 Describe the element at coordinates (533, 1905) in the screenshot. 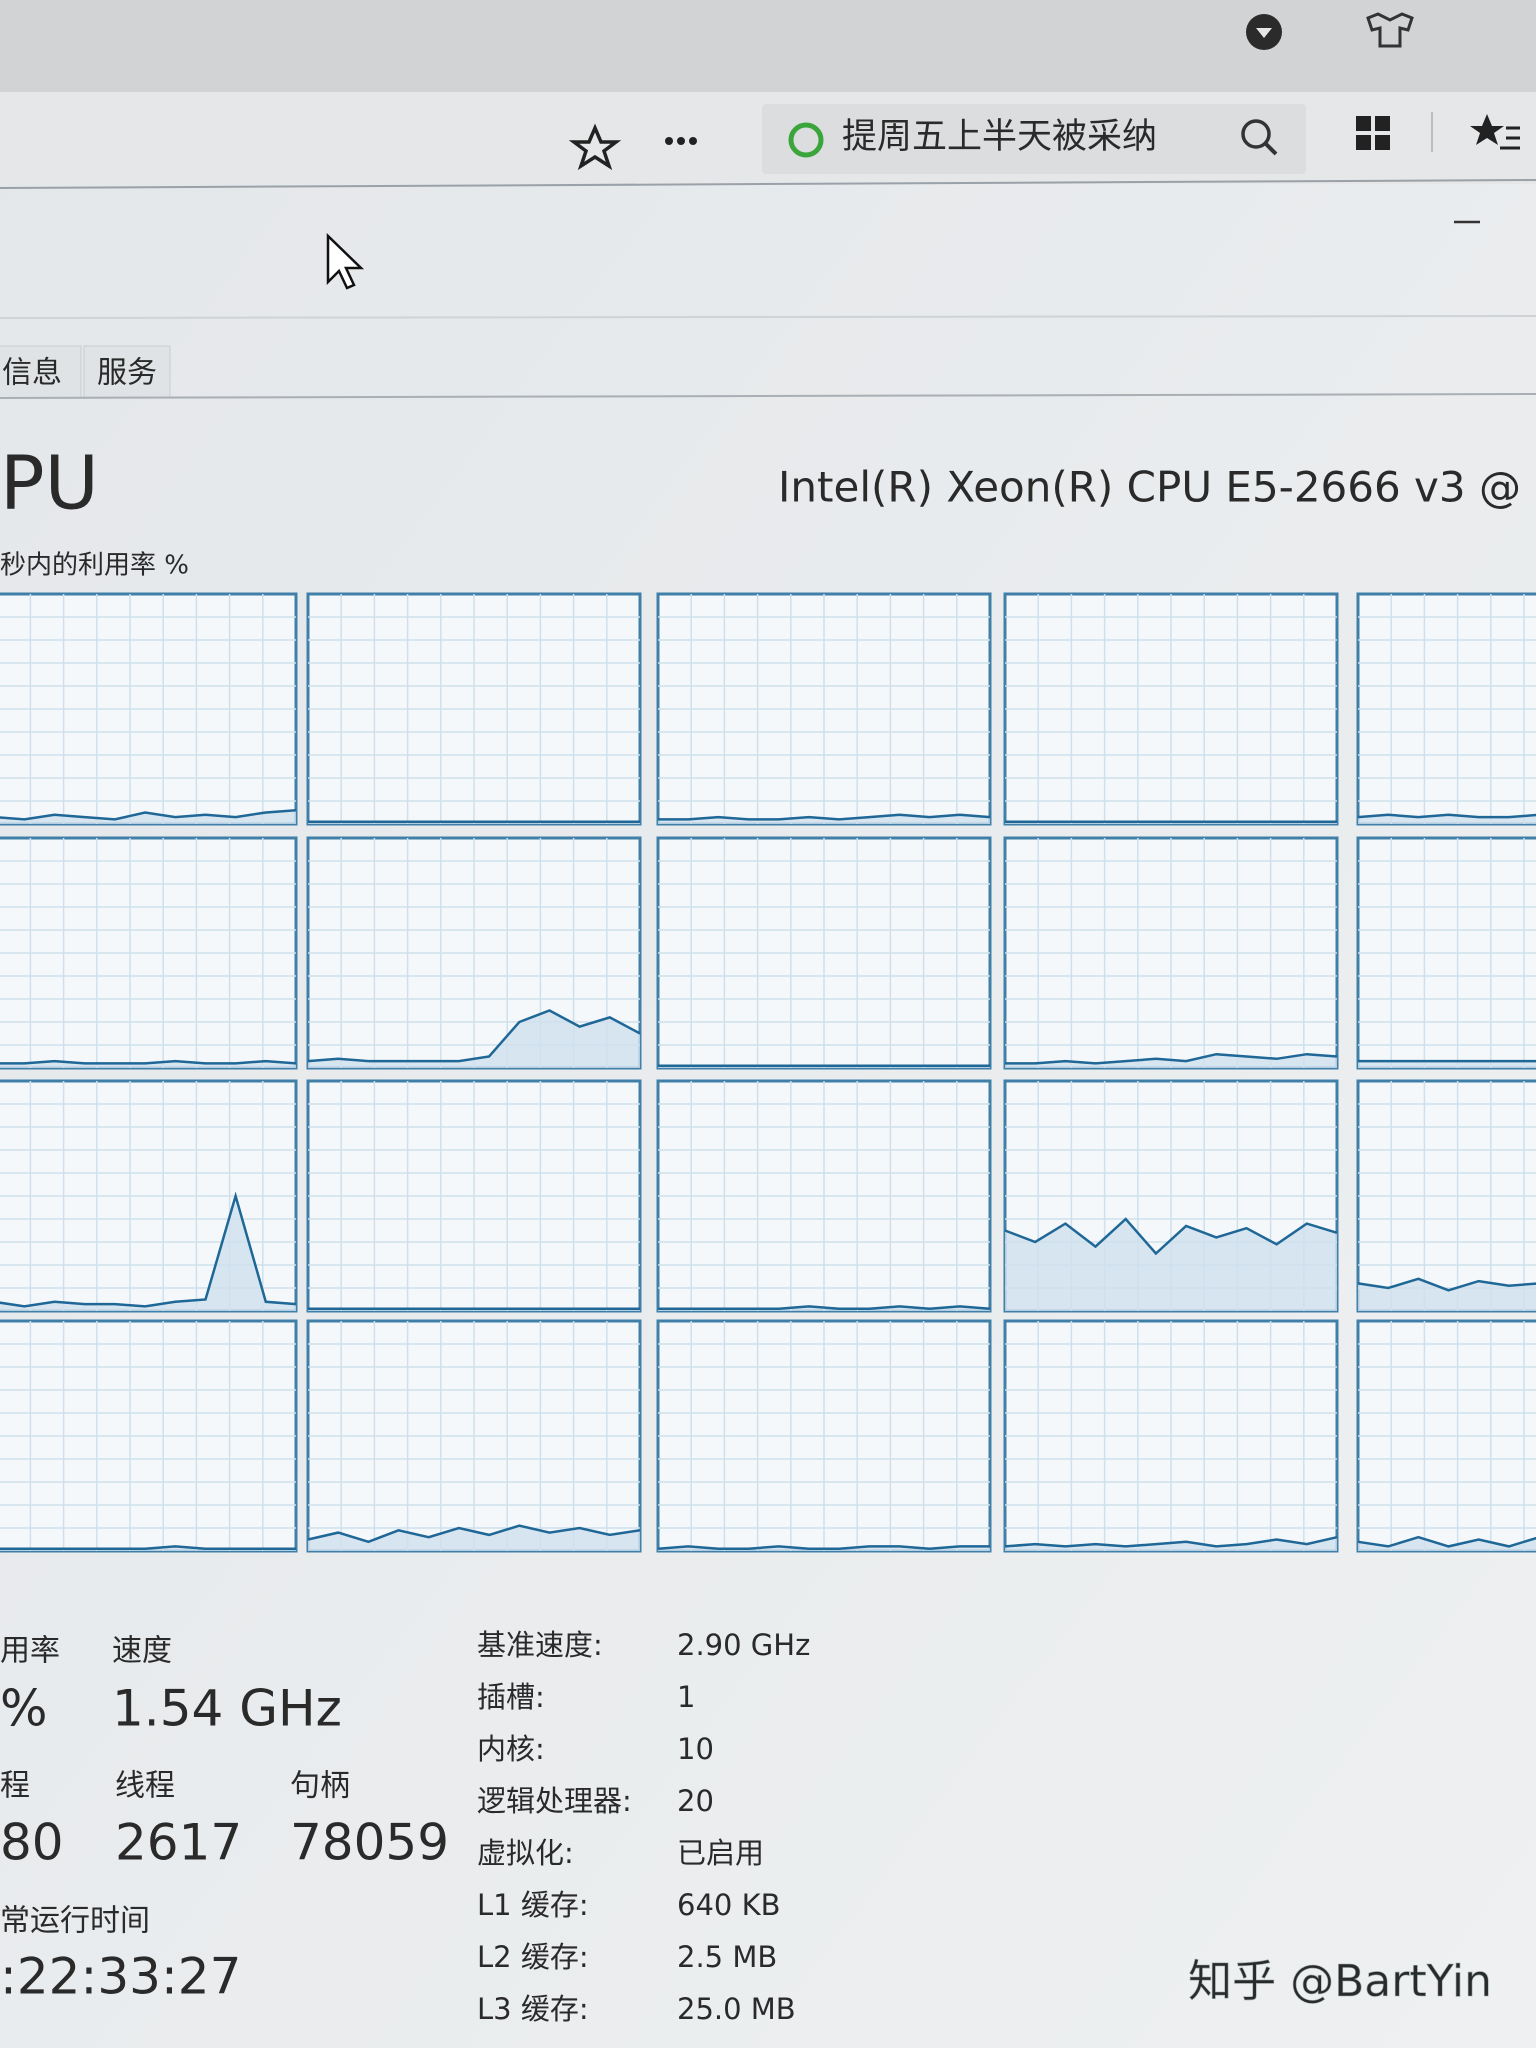

I see `detail-label: L1 缓存:` at that location.